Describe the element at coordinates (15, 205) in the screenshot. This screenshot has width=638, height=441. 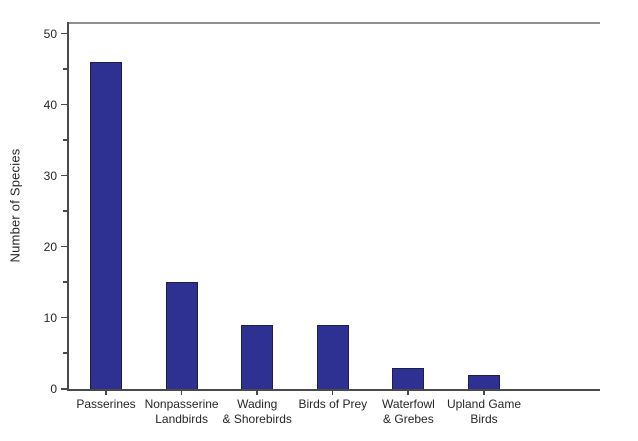
I see `y-axis-title: Number of Species` at that location.